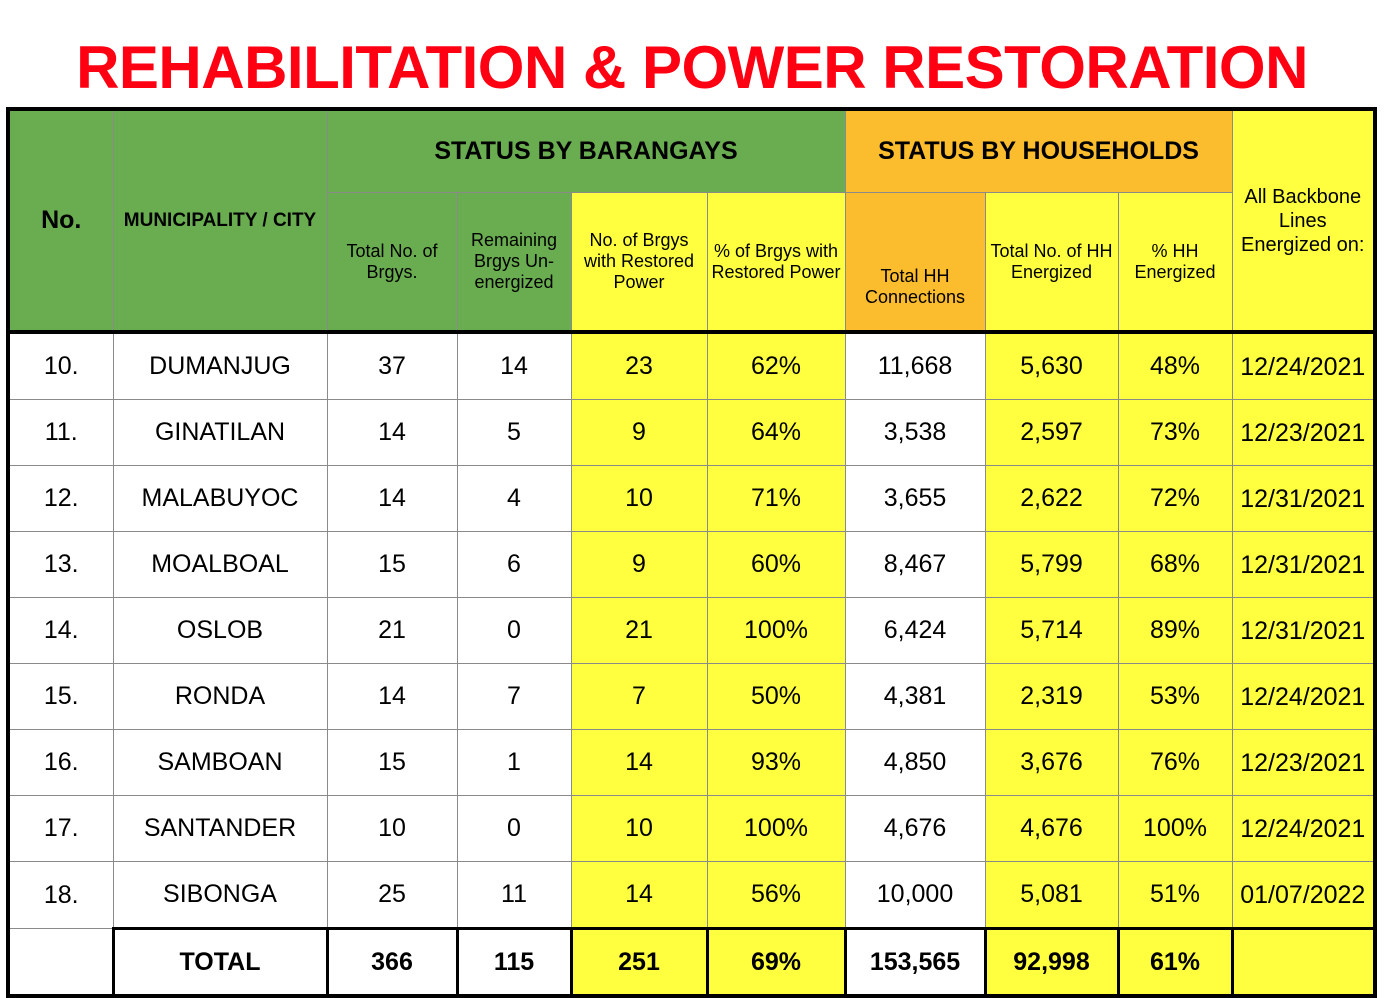  What do you see at coordinates (1175, 432) in the screenshot?
I see `row-pct-hh: 73%` at bounding box center [1175, 432].